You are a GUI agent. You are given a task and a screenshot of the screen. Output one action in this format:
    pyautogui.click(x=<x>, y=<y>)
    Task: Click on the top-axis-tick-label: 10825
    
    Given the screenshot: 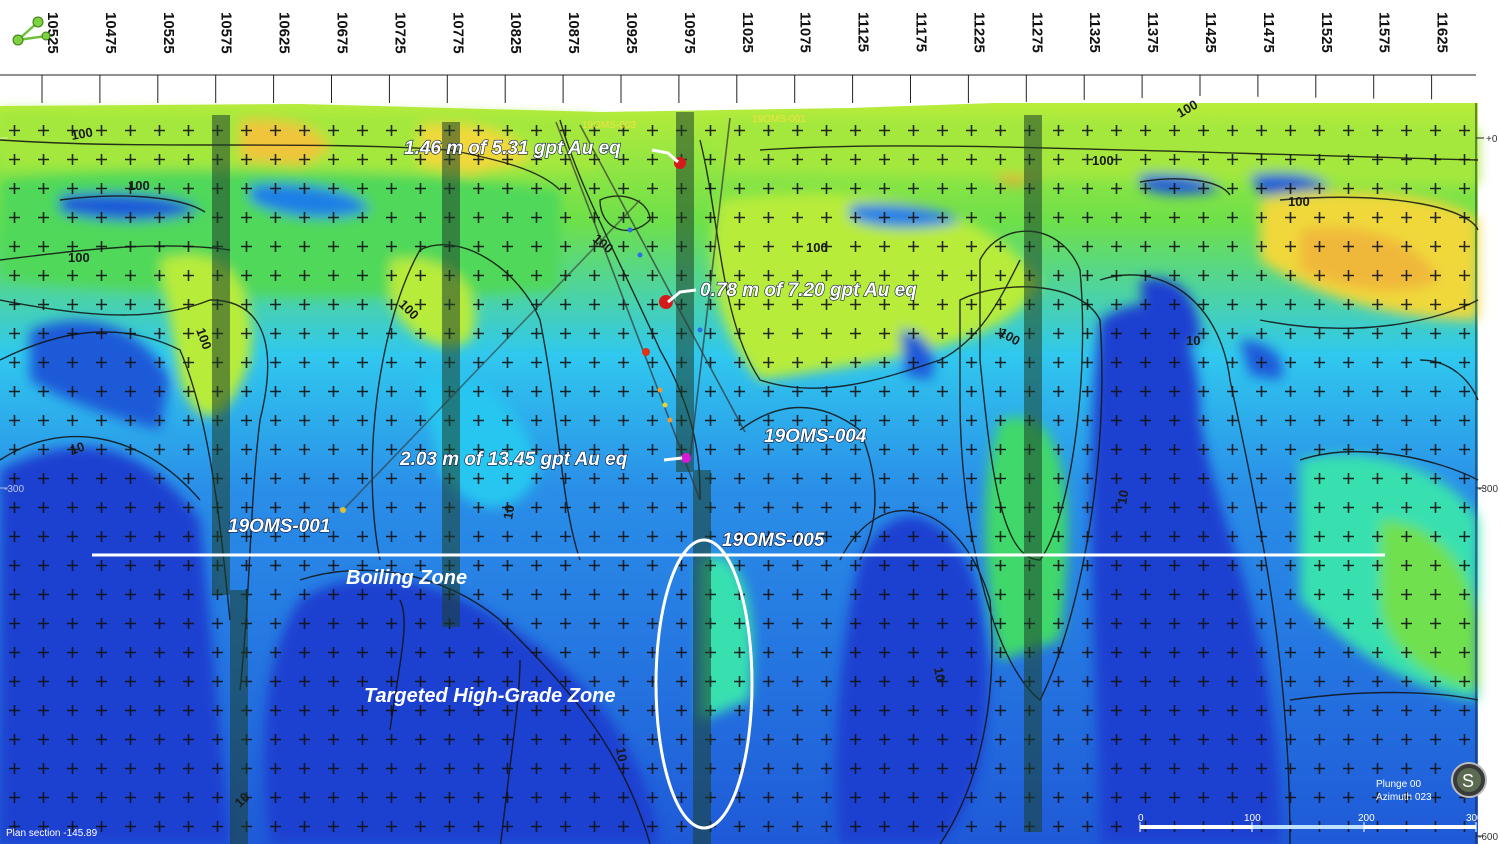 What is the action you would take?
    pyautogui.click(x=515, y=33)
    